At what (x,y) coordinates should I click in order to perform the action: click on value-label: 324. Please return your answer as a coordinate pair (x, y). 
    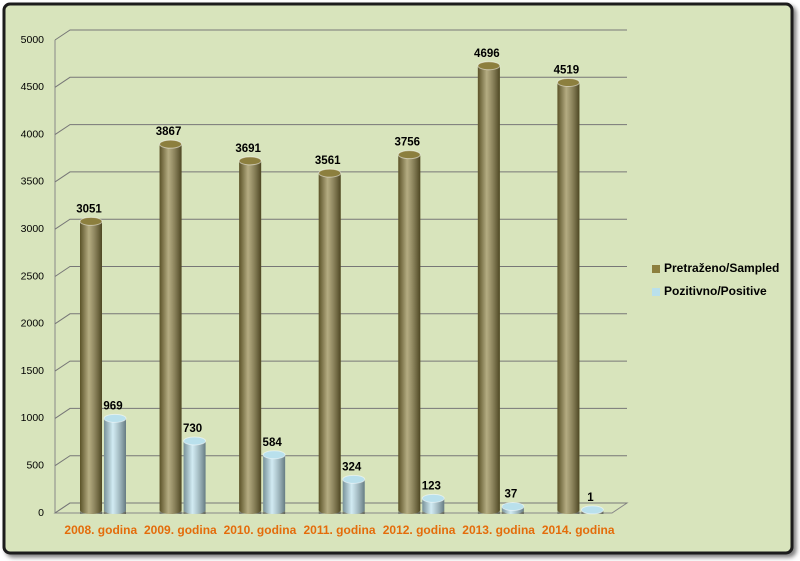
    Looking at the image, I should click on (352, 467).